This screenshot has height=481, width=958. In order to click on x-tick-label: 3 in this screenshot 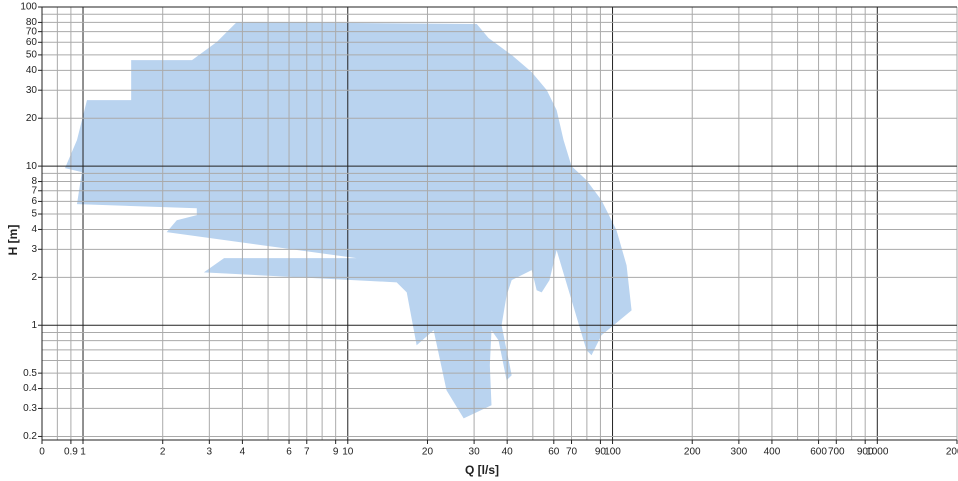, I will do `click(210, 452)`.